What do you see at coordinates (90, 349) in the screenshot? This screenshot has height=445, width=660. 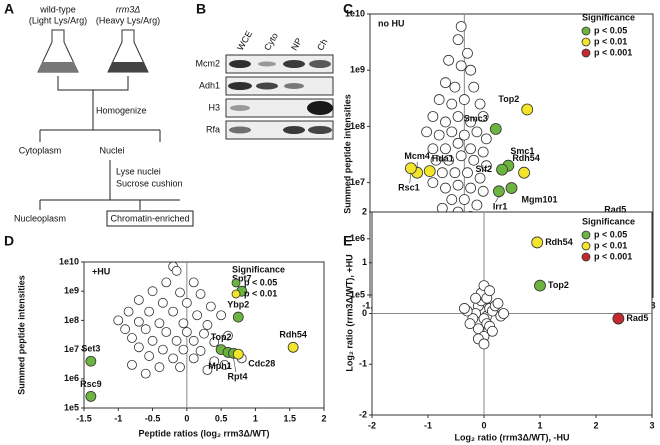 I see `point-label: Set3` at bounding box center [90, 349].